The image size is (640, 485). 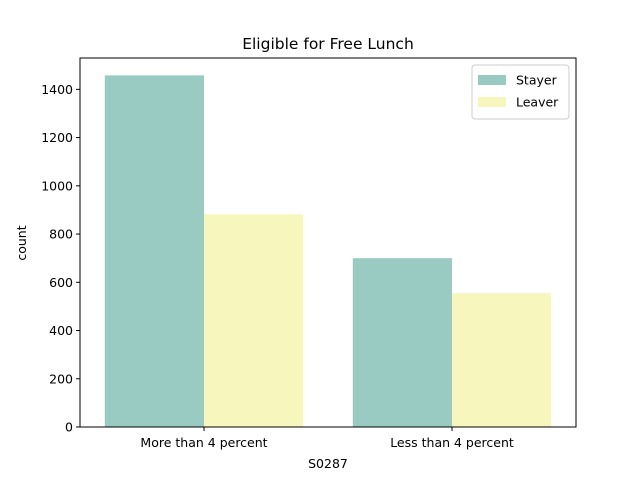 I want to click on y-tick-label: 200, so click(x=61, y=378).